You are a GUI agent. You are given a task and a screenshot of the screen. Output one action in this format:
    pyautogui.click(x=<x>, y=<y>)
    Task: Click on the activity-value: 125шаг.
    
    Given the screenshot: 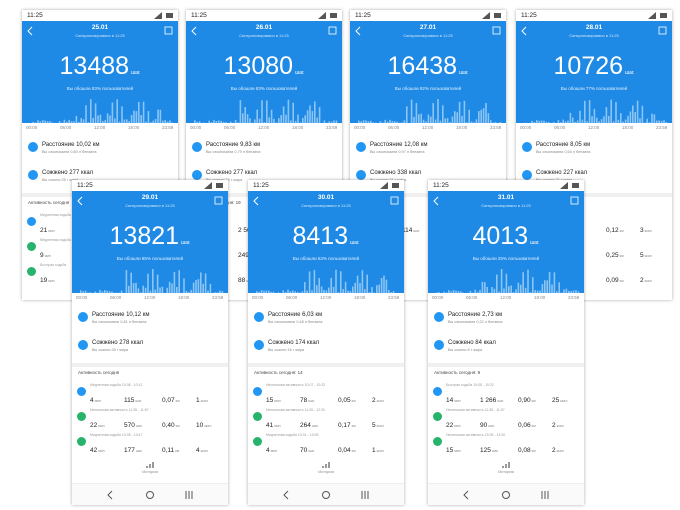 What is the action you would take?
    pyautogui.click(x=489, y=448)
    